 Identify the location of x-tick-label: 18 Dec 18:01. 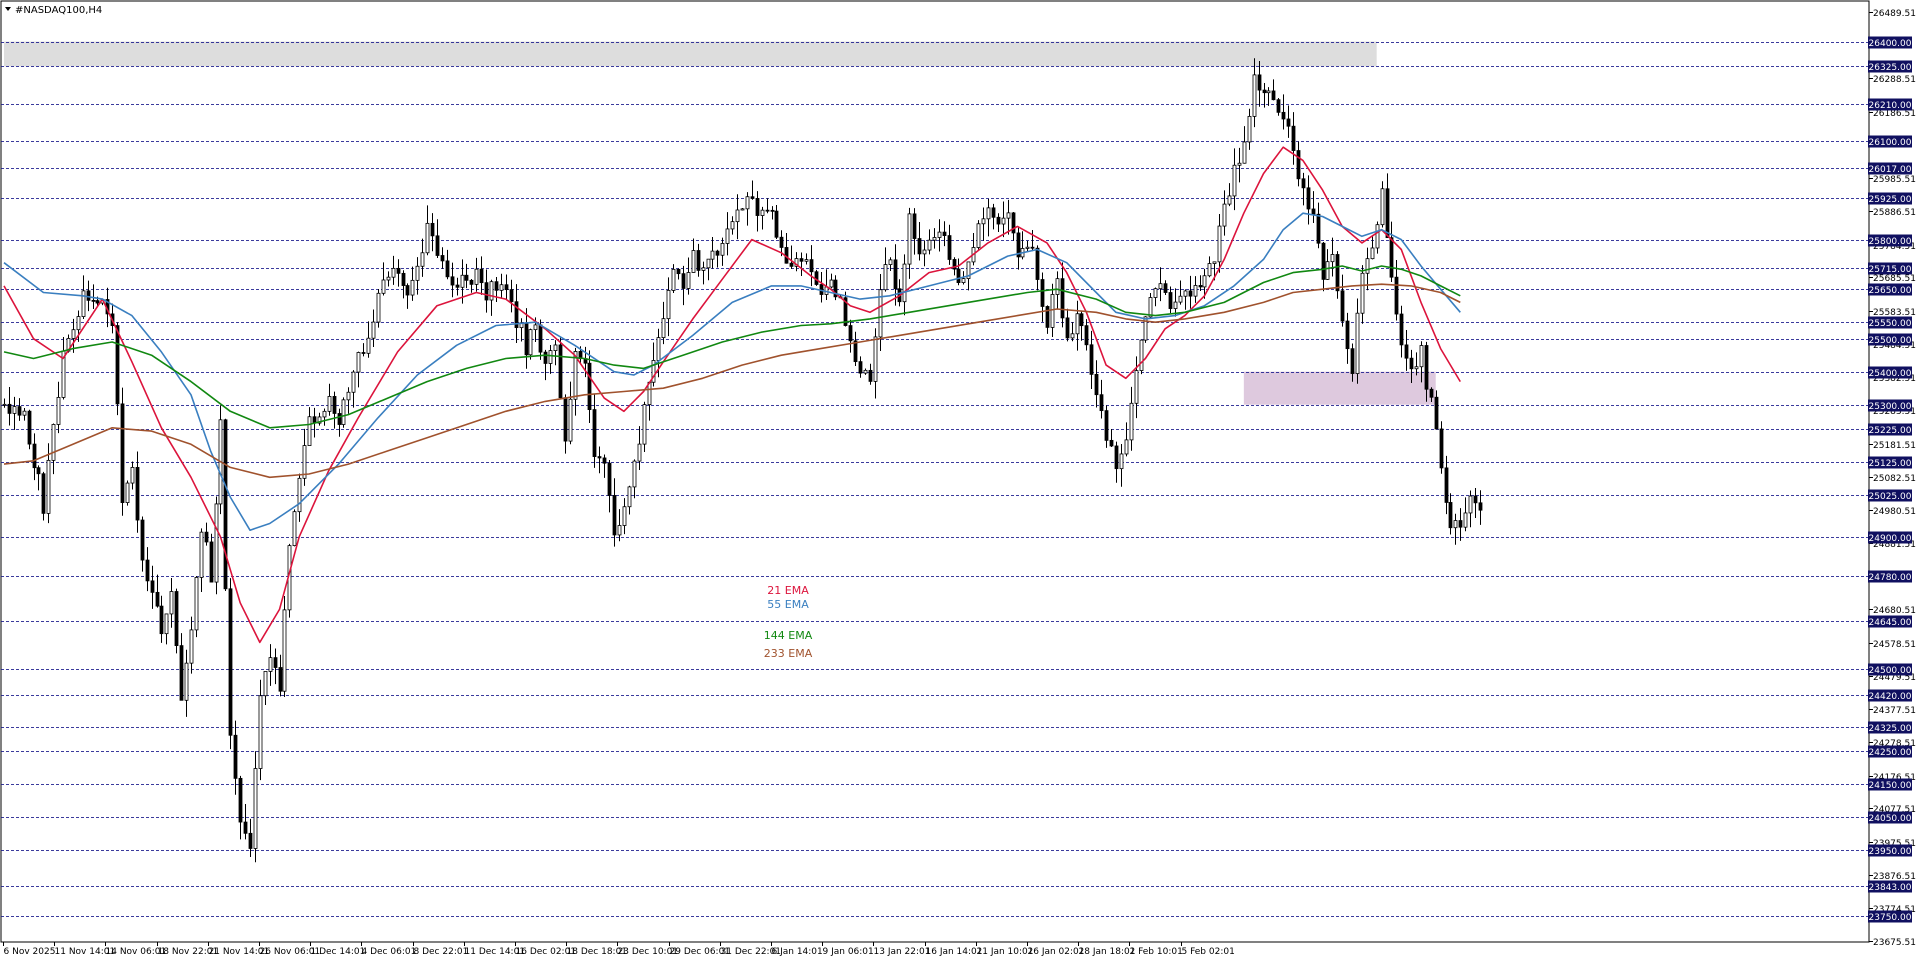
(597, 952).